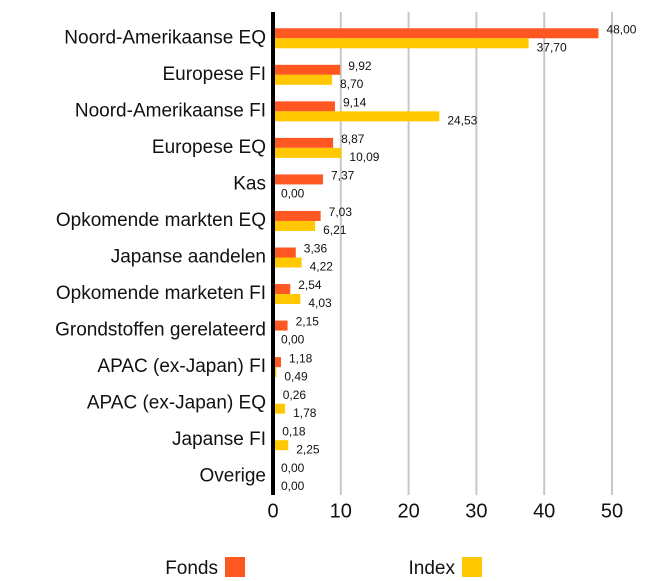 This screenshot has width=660, height=581. What do you see at coordinates (308, 322) in the screenshot?
I see `value-label: 2,15` at bounding box center [308, 322].